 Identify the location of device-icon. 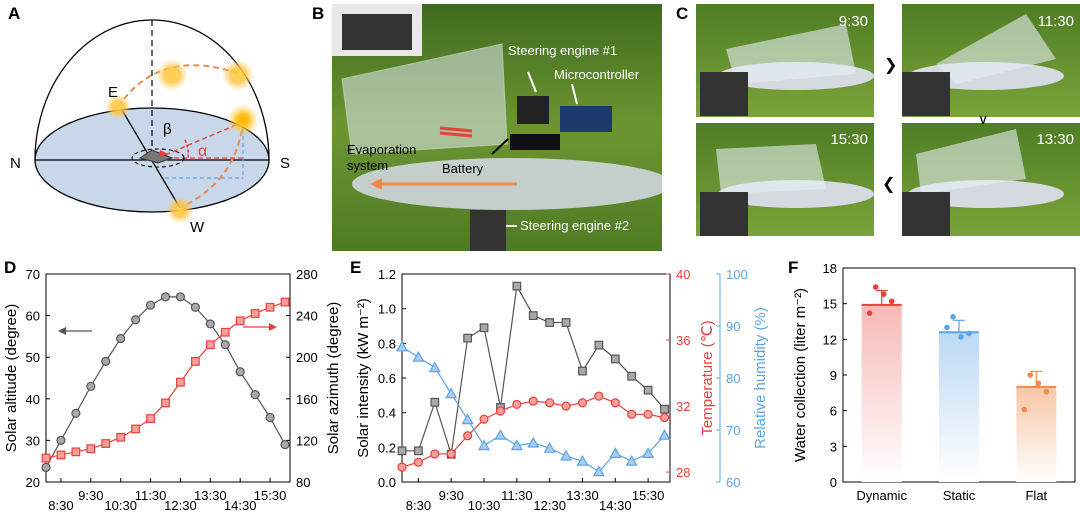
(156, 156).